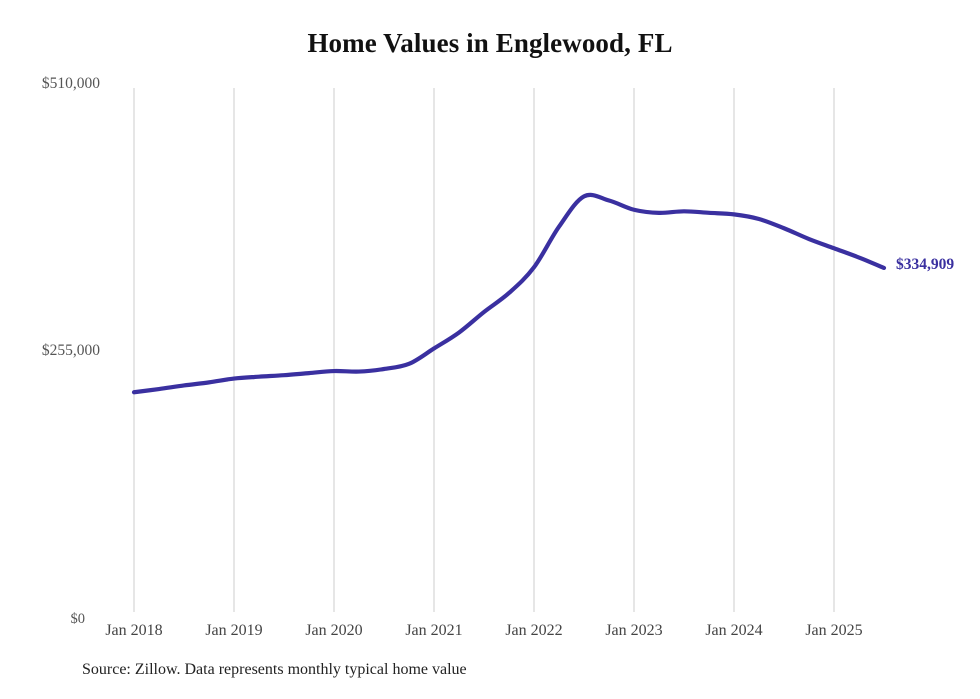 This screenshot has width=980, height=699. What do you see at coordinates (70, 83) in the screenshot?
I see `y-axis-tick-label-top: $510,000` at bounding box center [70, 83].